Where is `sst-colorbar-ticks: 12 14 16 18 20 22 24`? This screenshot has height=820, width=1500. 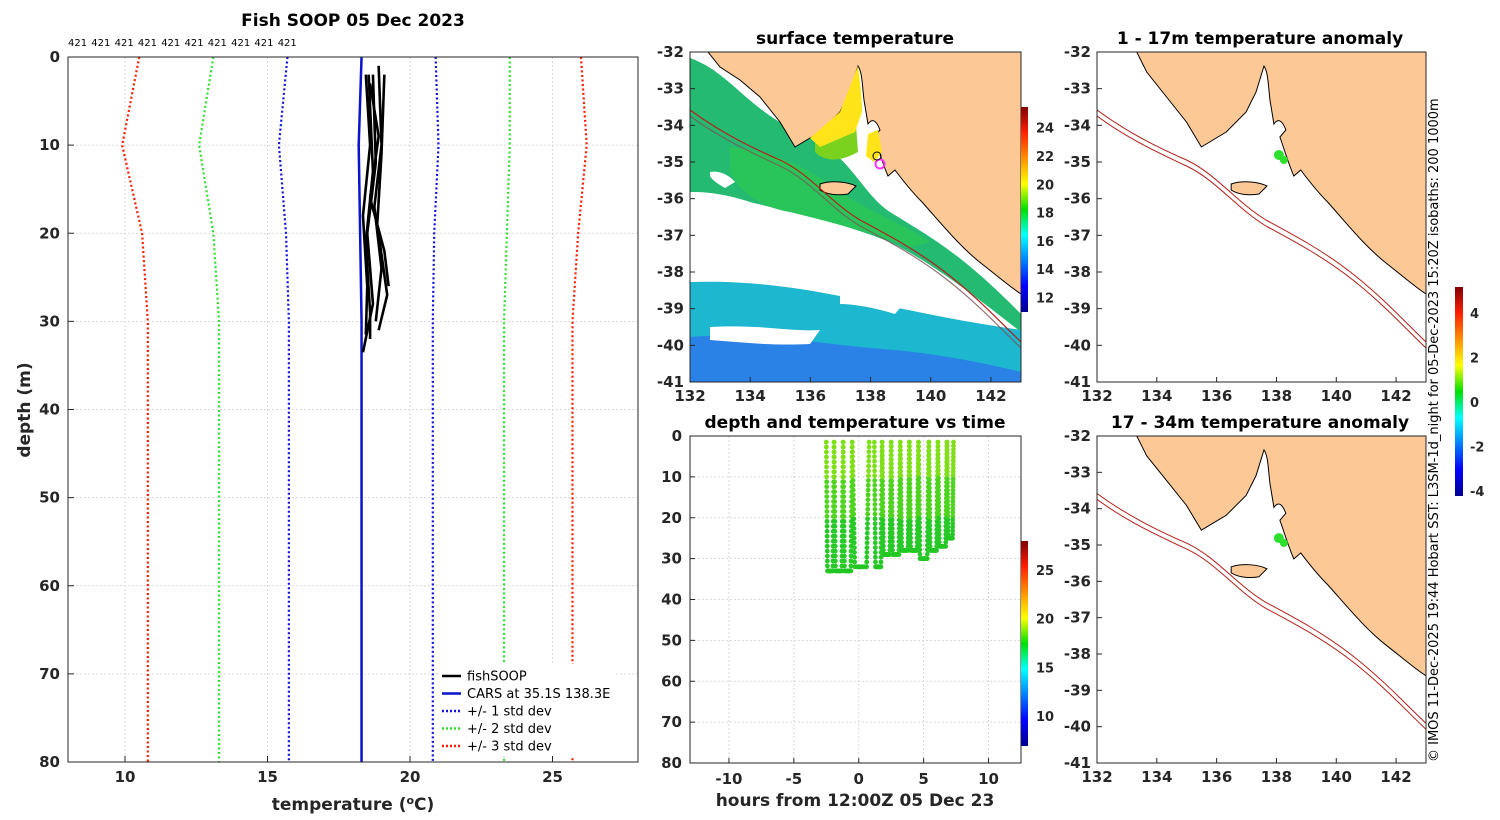
sst-colorbar-ticks: 12 14 16 18 20 22 24 is located at coordinates (1045, 214).